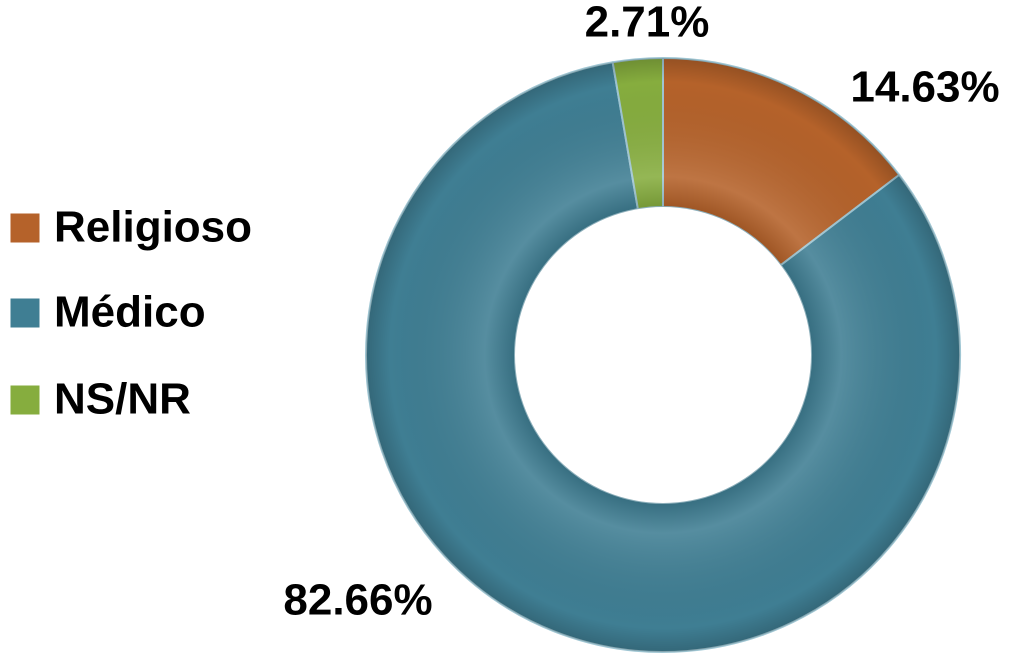 The width and height of the screenshot is (1009, 656). Describe the element at coordinates (153, 227) in the screenshot. I see `legend-label: Religioso` at that location.